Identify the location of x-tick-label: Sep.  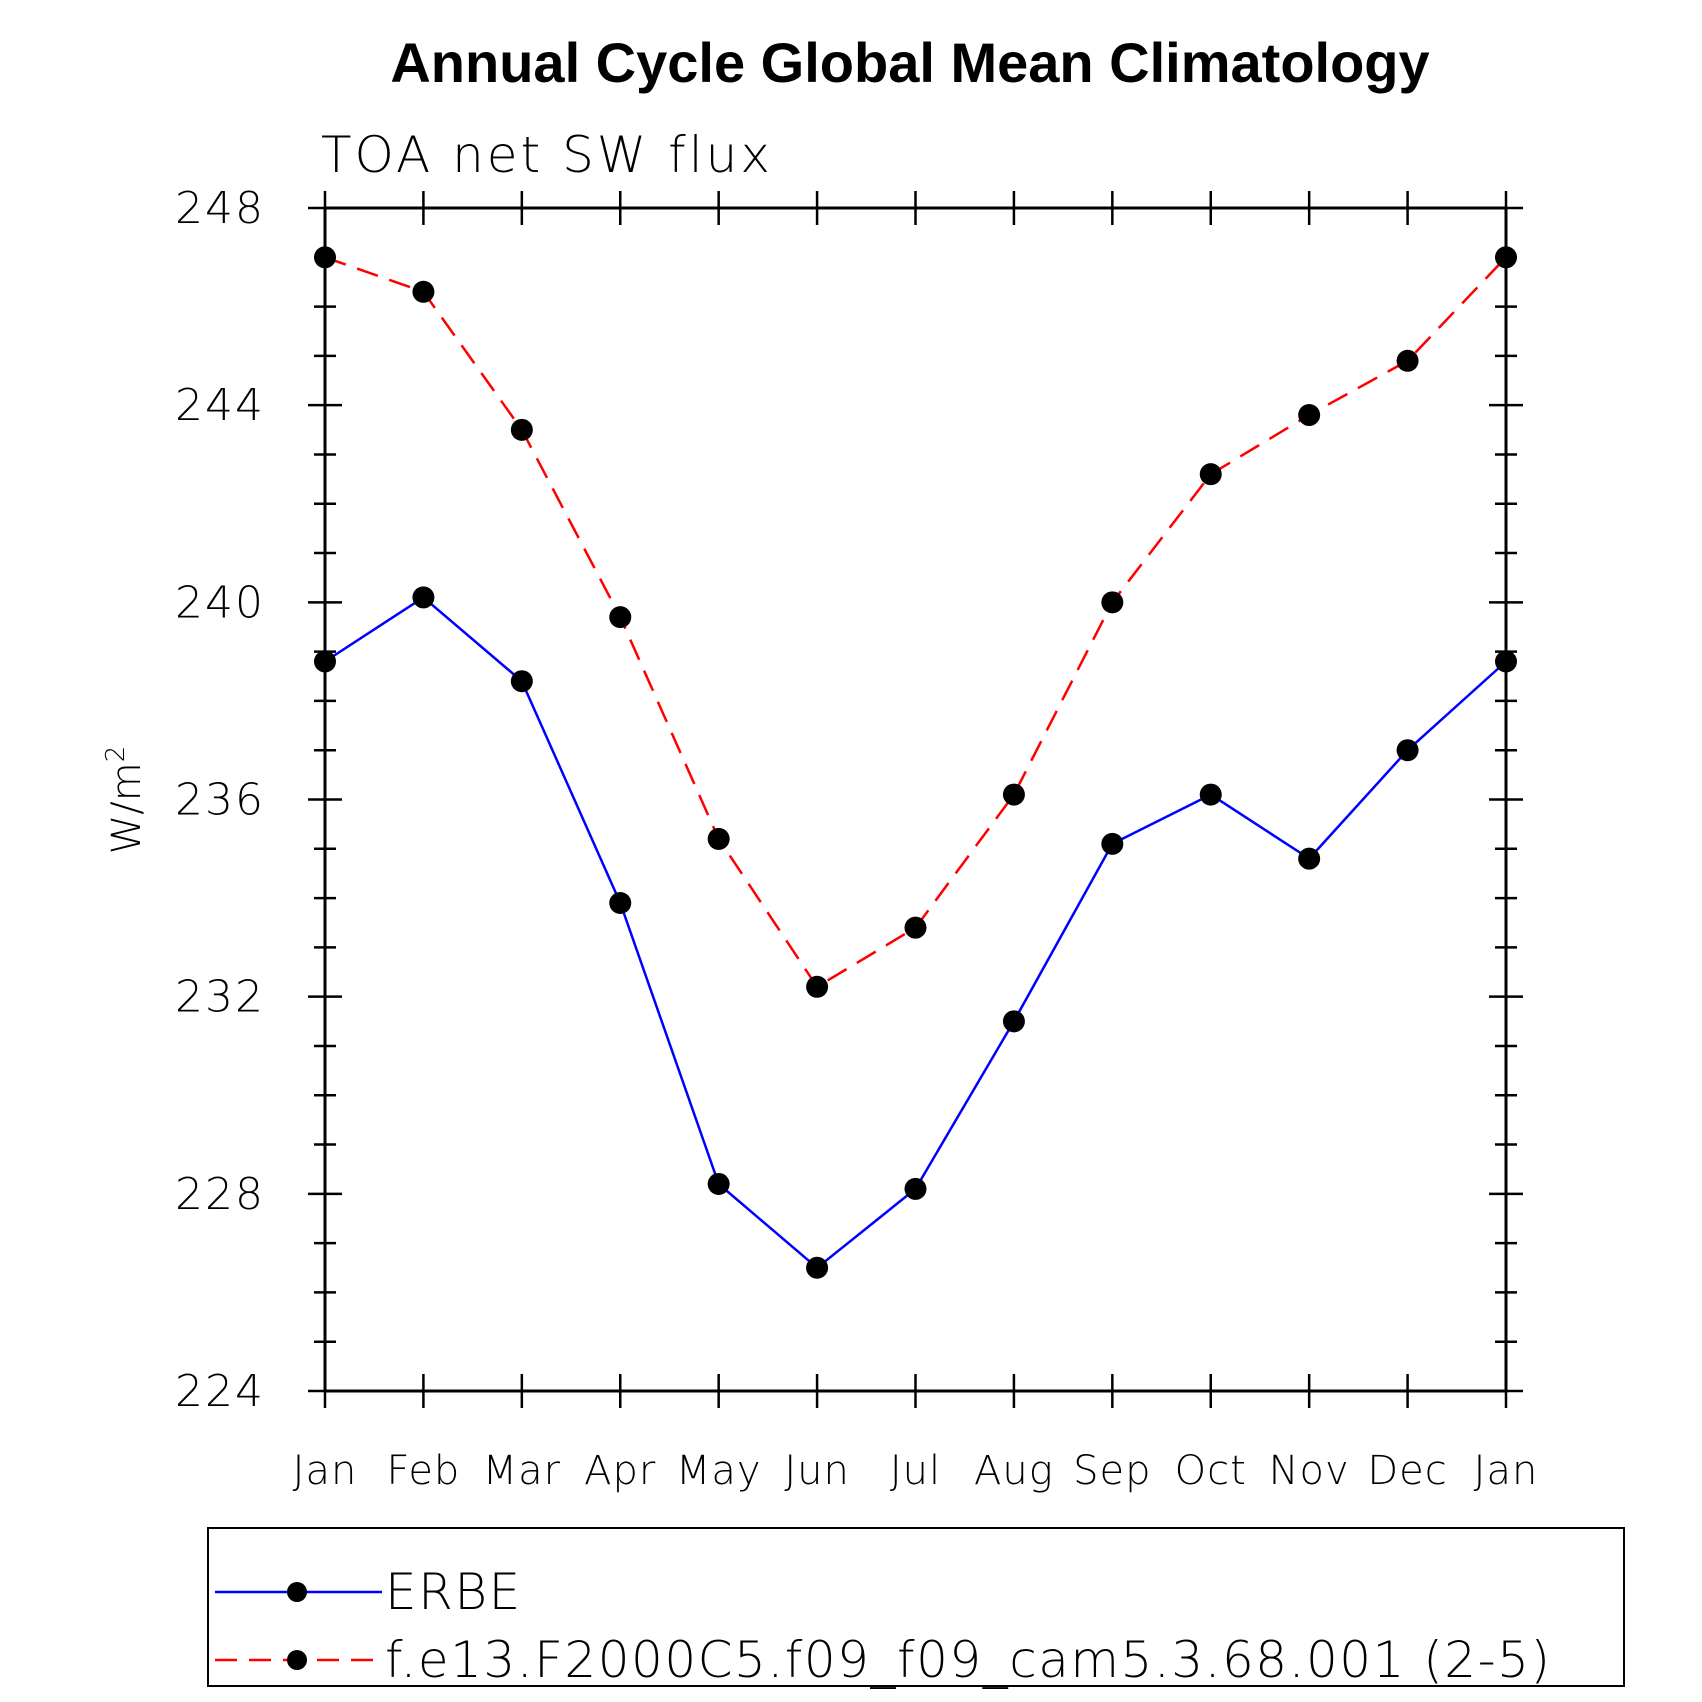
(1112, 1471).